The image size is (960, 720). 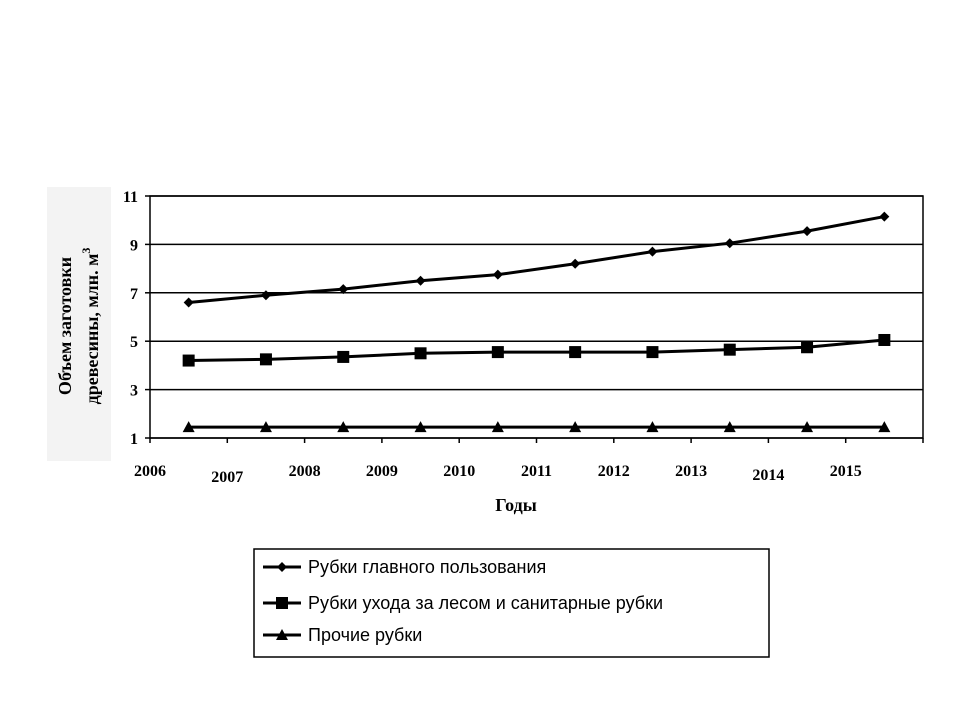 What do you see at coordinates (134, 294) in the screenshot?
I see `y-tick-label: 7` at bounding box center [134, 294].